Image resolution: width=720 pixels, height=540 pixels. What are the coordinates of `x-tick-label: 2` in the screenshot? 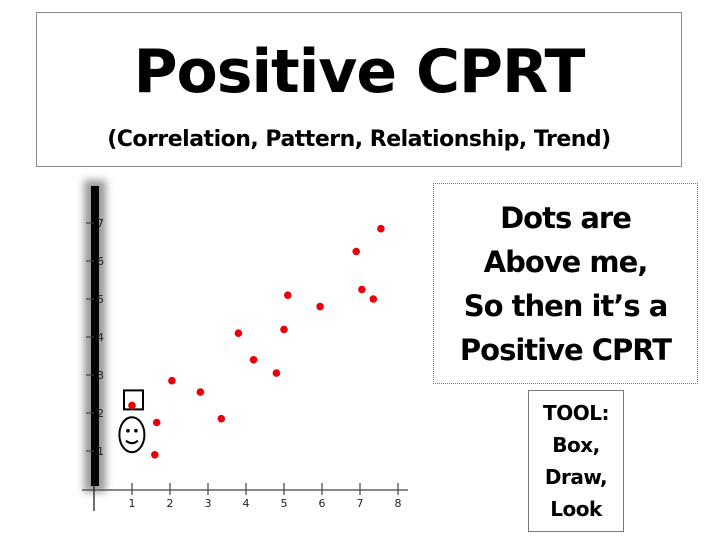 It's located at (170, 503).